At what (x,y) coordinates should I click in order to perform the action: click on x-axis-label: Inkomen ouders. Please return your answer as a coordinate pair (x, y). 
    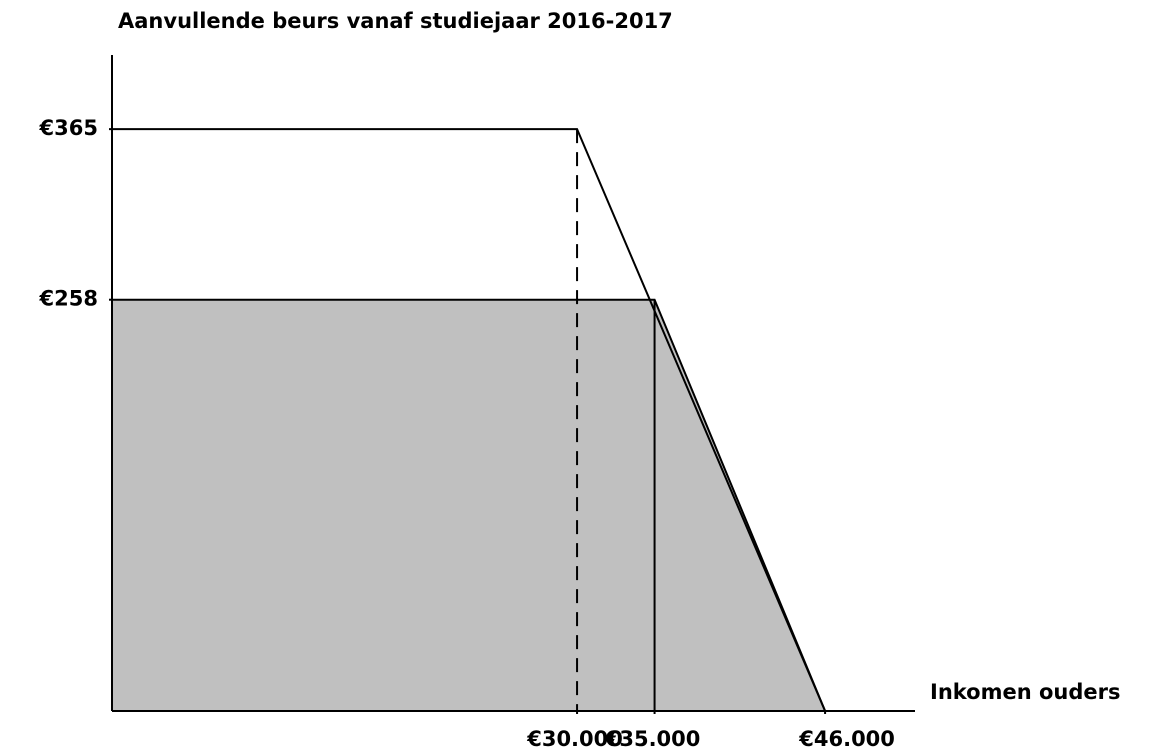
    Looking at the image, I should click on (1025, 692).